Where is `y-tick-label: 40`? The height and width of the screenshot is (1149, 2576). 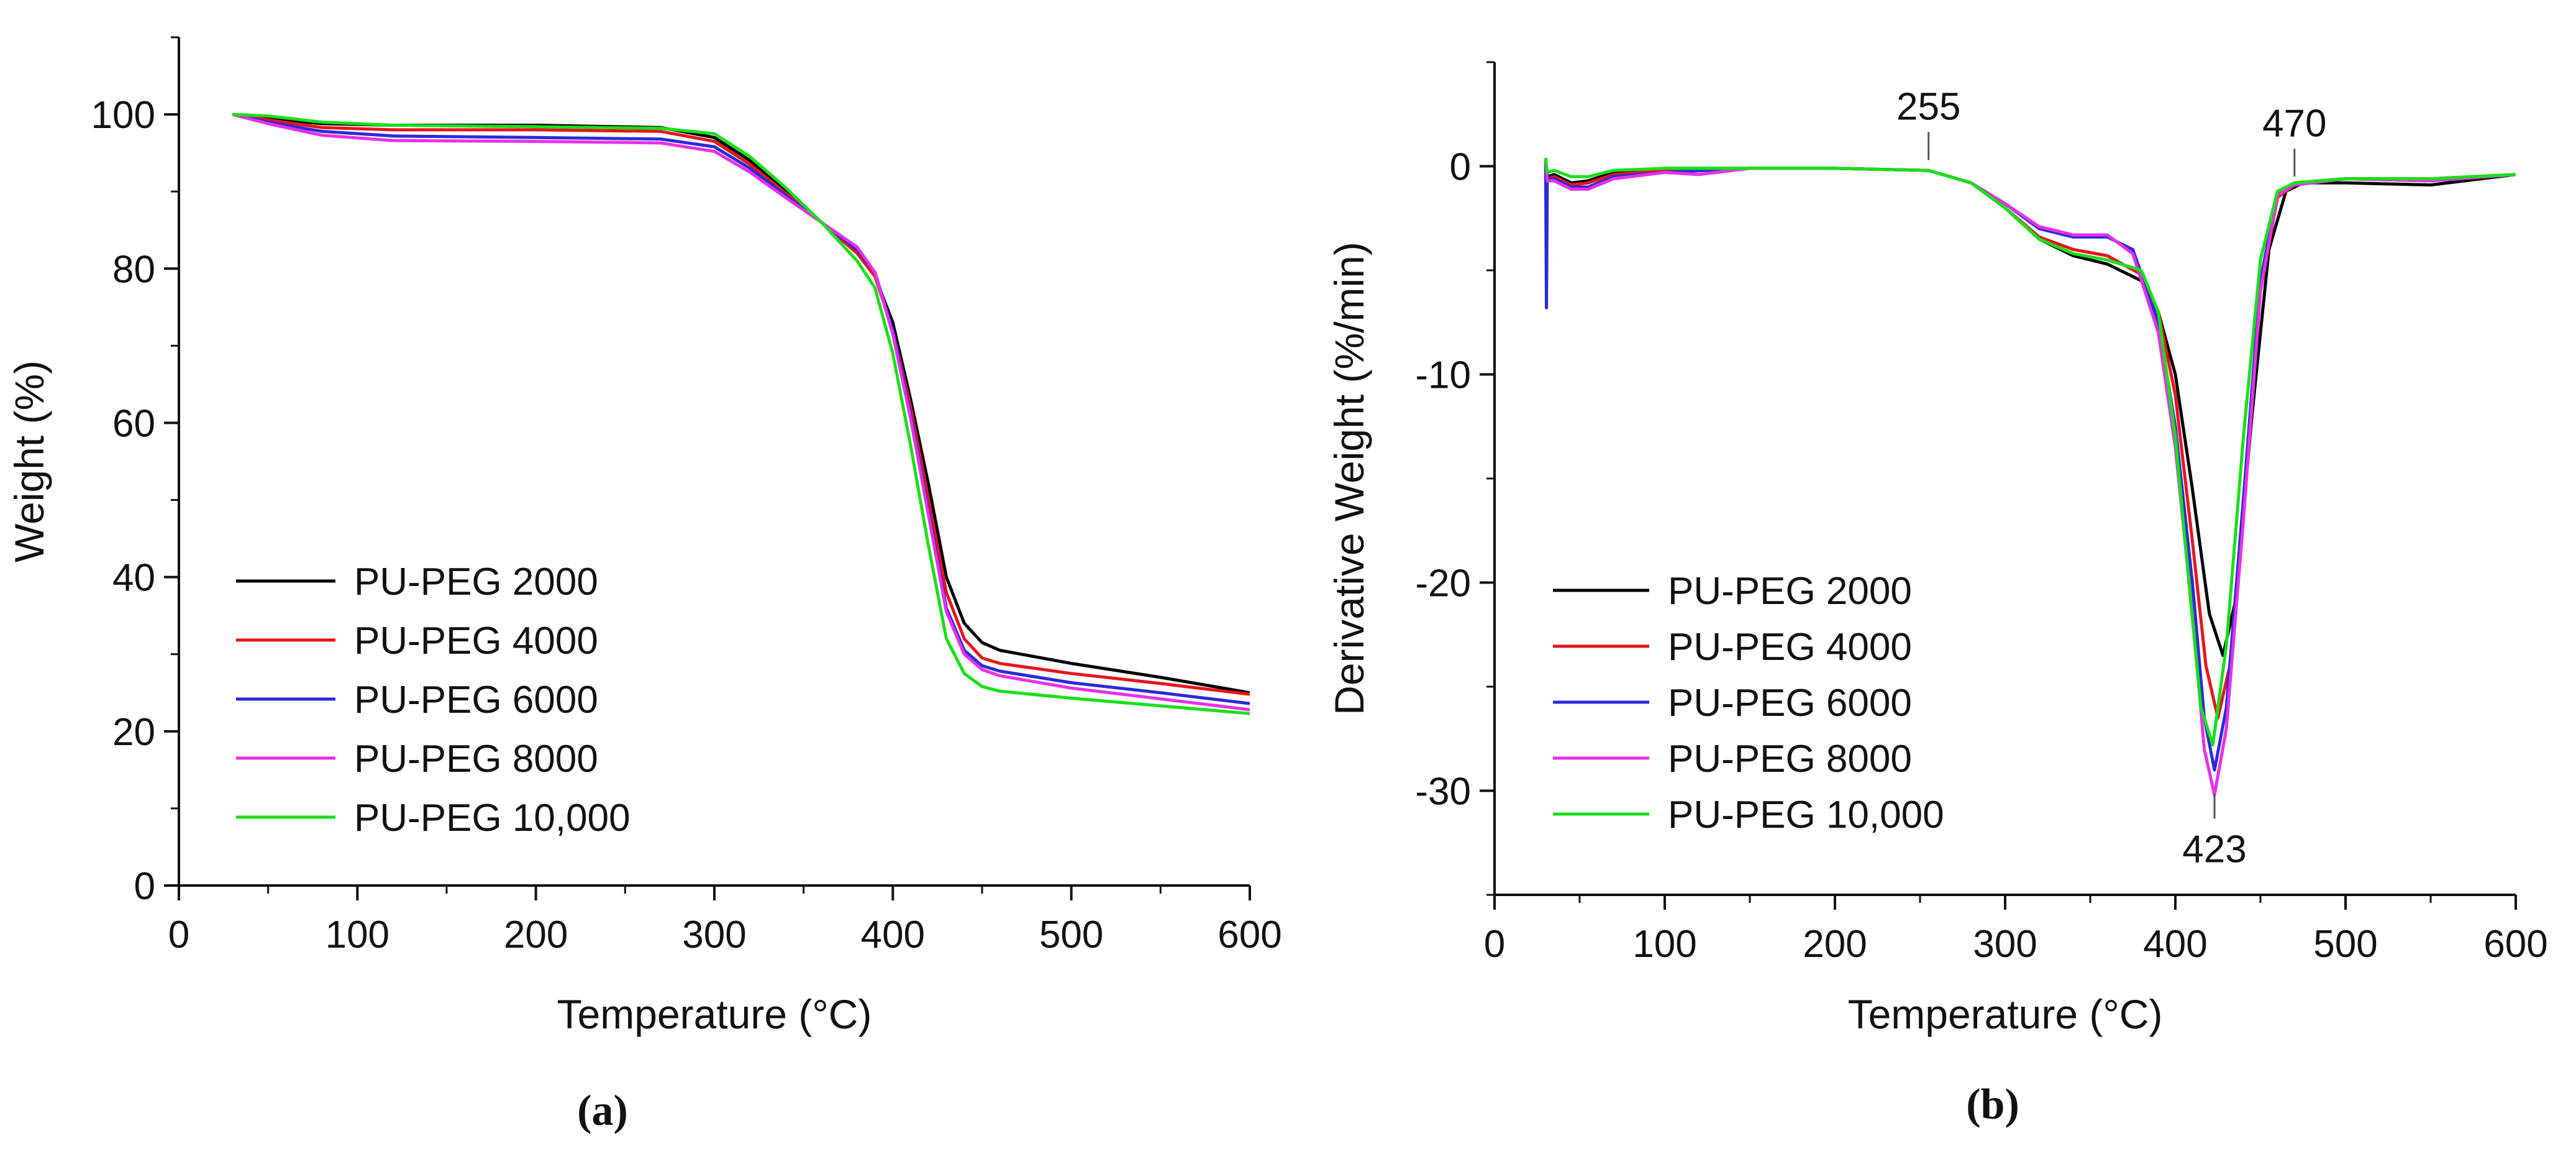
y-tick-label: 40 is located at coordinates (133, 578).